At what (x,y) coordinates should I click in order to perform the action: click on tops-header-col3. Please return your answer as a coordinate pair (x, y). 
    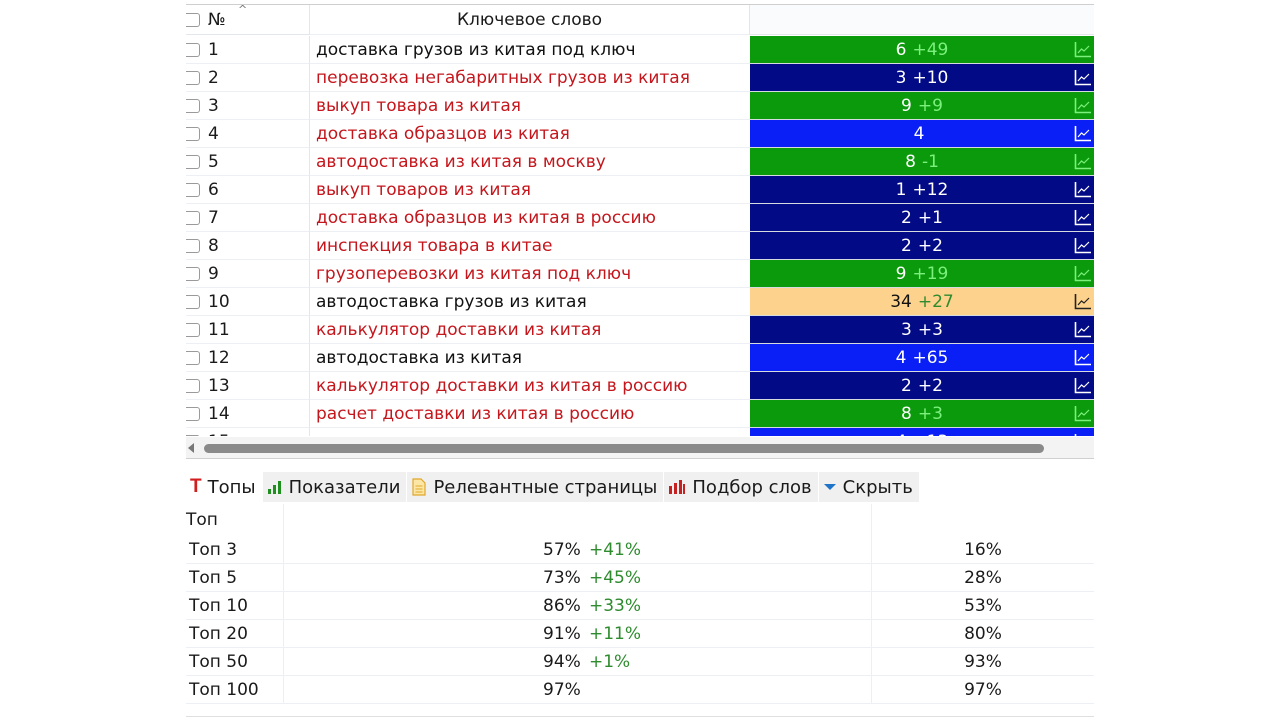
    Looking at the image, I should click on (983, 520).